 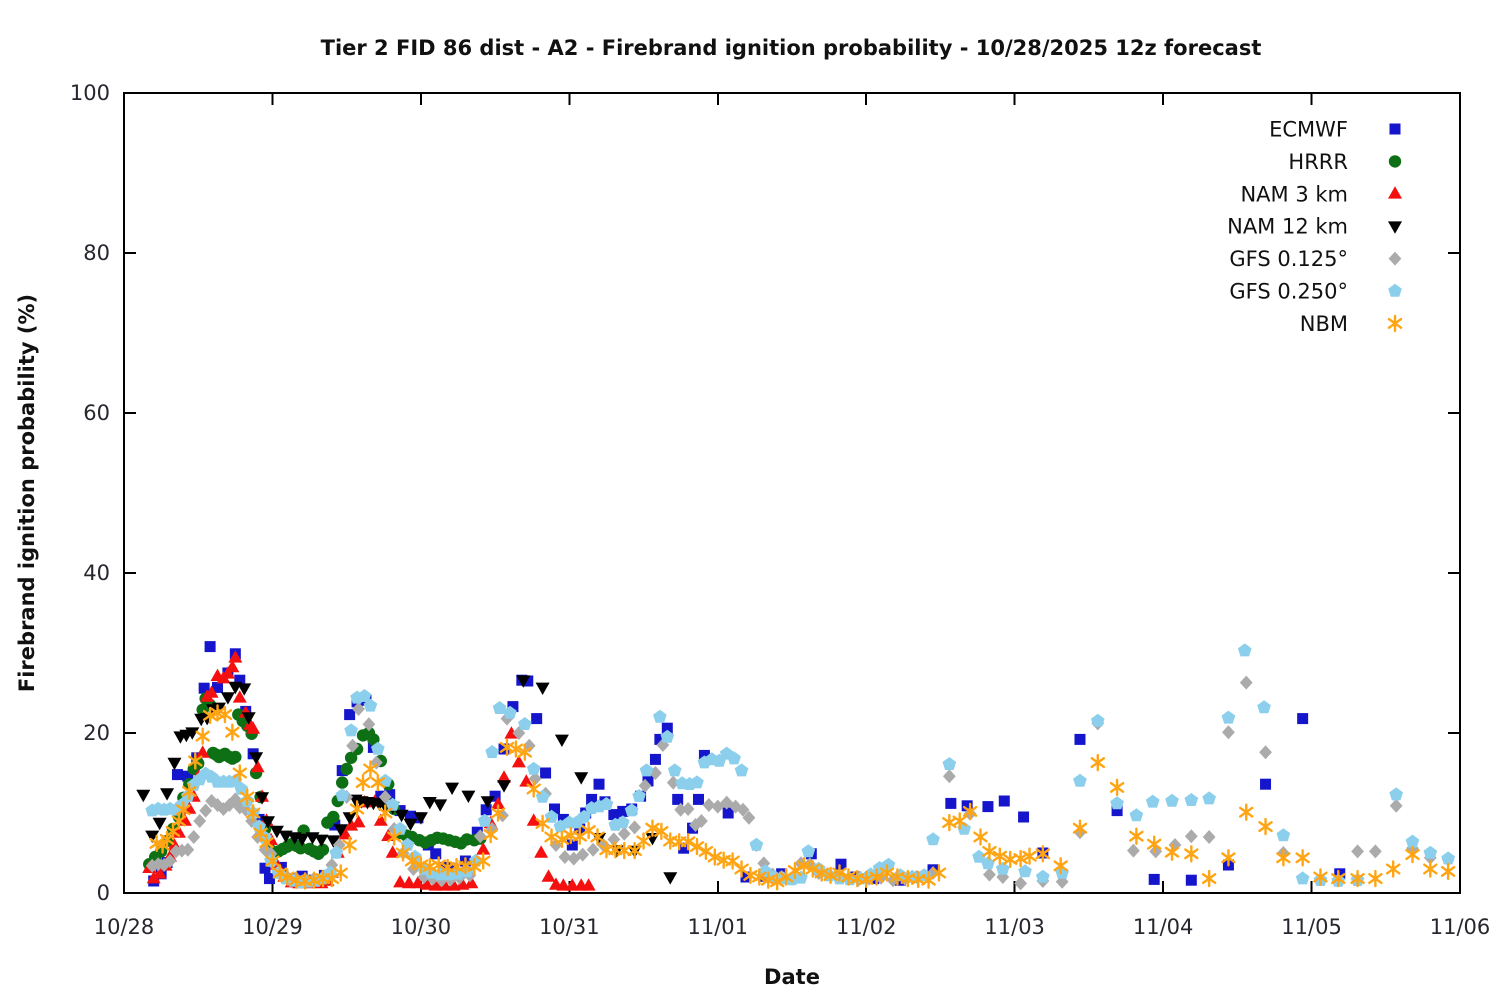 I want to click on legend-label: NBM, so click(x=1324, y=324).